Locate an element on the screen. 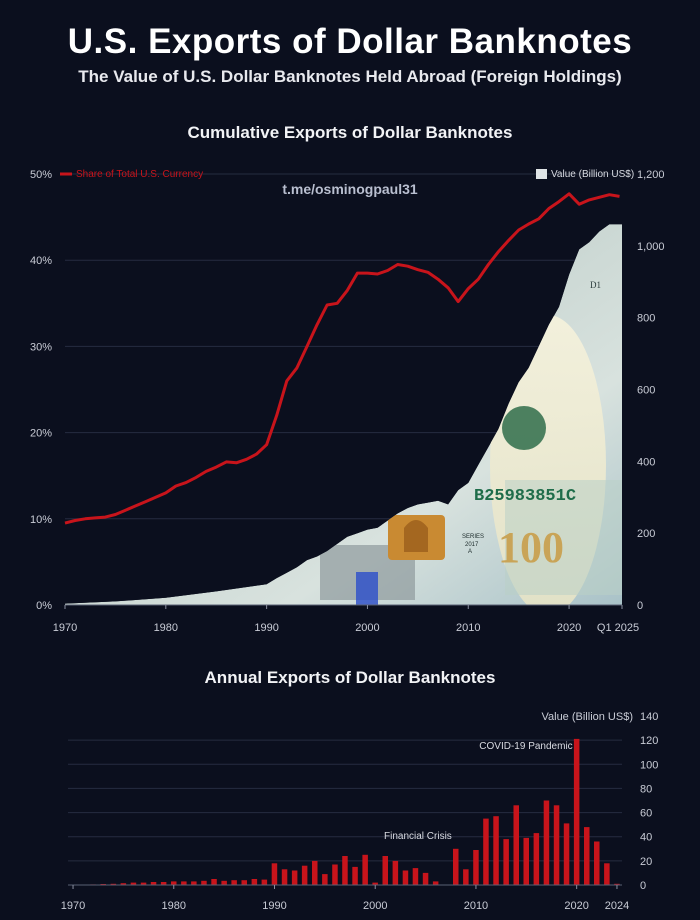  annual-y-axis-label: Value (Billion US$) is located at coordinates (587, 717).